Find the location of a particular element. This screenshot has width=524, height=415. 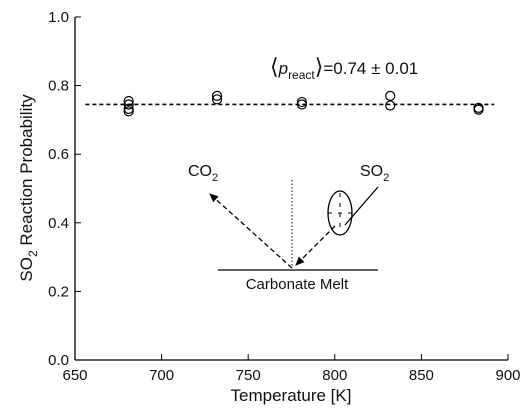

y-tick-label: 0.0 is located at coordinates (58, 360).